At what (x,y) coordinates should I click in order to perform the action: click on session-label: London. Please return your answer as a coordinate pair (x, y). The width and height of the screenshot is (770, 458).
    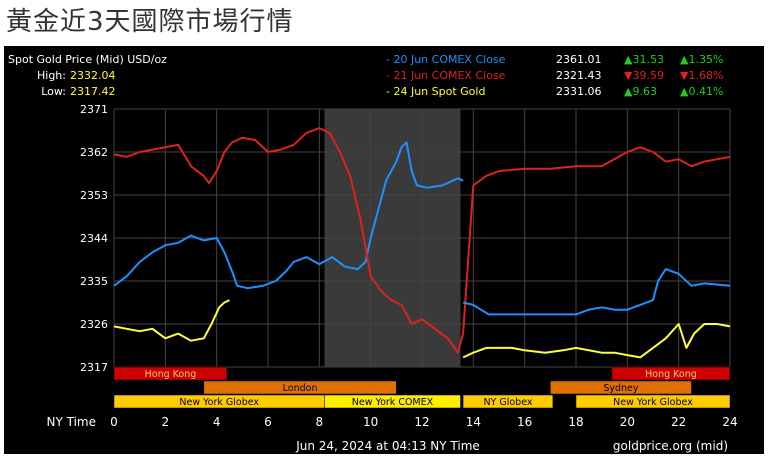
    Looking at the image, I should click on (300, 388).